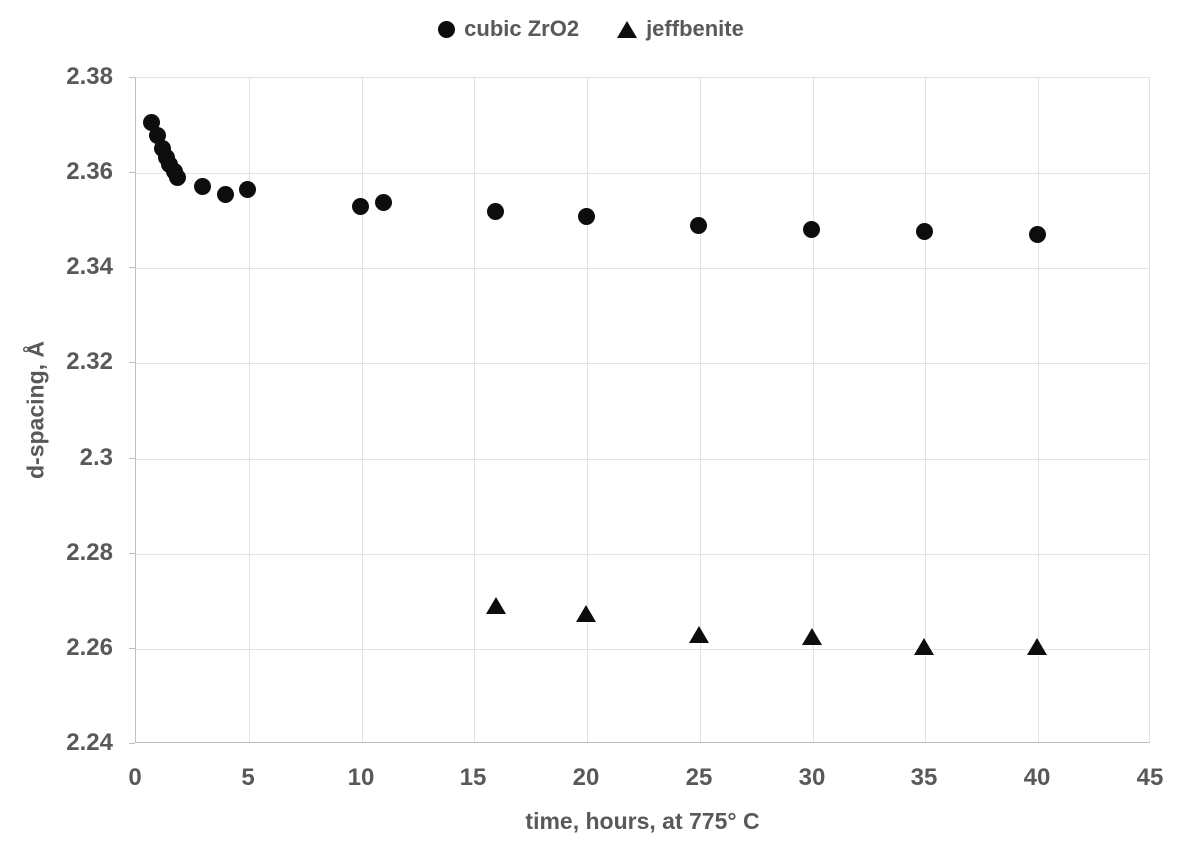 This screenshot has width=1182, height=857. What do you see at coordinates (699, 777) in the screenshot?
I see `x-axis-tick-label: 25` at bounding box center [699, 777].